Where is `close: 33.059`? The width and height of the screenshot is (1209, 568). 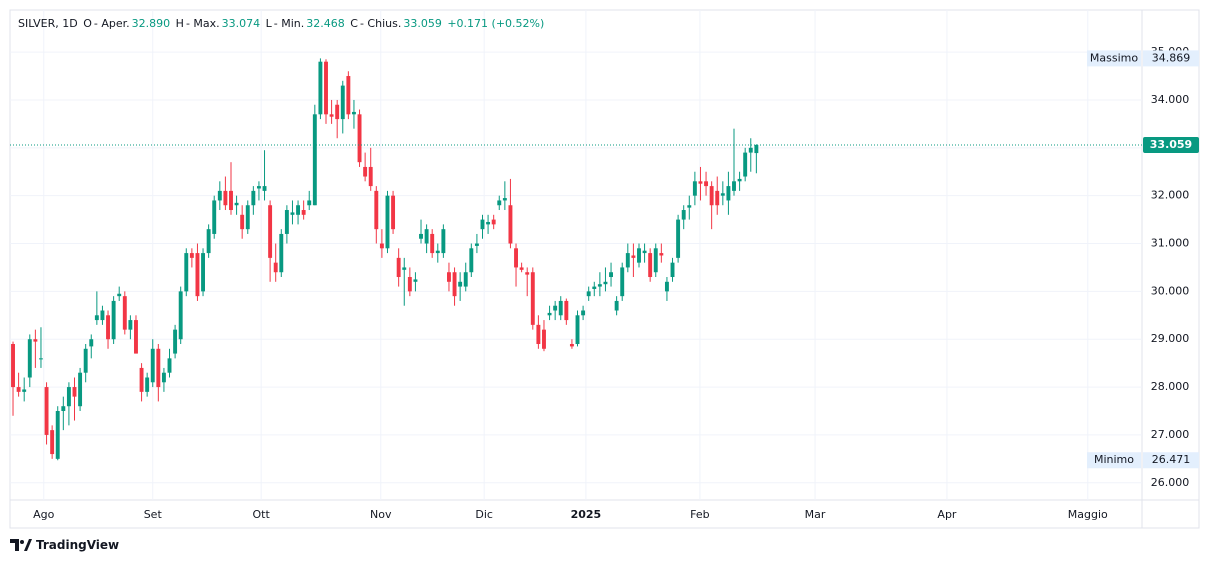
close: 33.059 is located at coordinates (422, 23).